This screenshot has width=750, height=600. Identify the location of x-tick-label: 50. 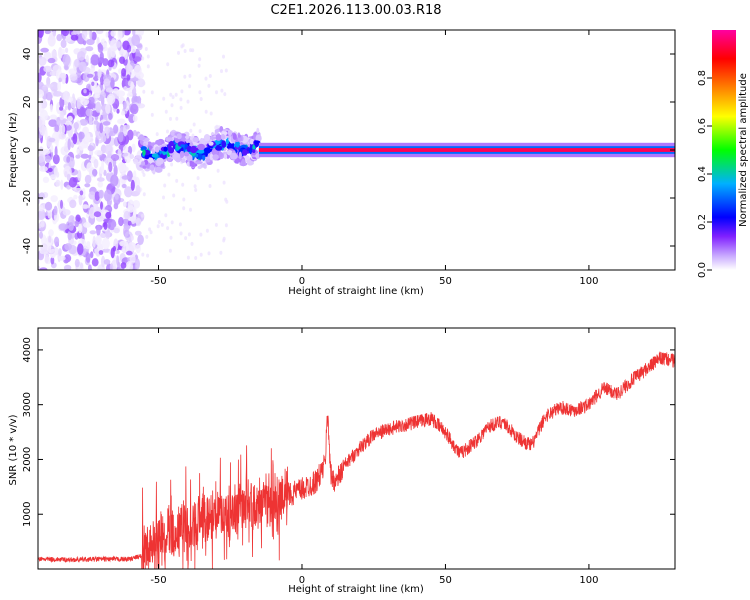
(445, 580).